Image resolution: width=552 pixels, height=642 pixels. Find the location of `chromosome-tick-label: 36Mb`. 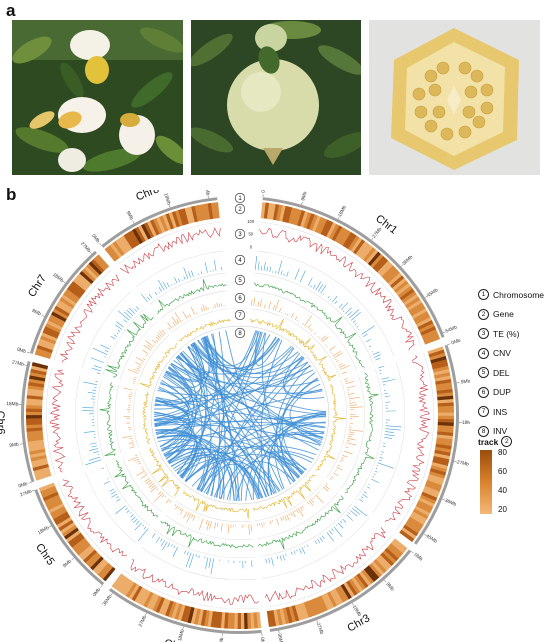

chromosome-tick-label: 36Mb is located at coordinates (451, 503).